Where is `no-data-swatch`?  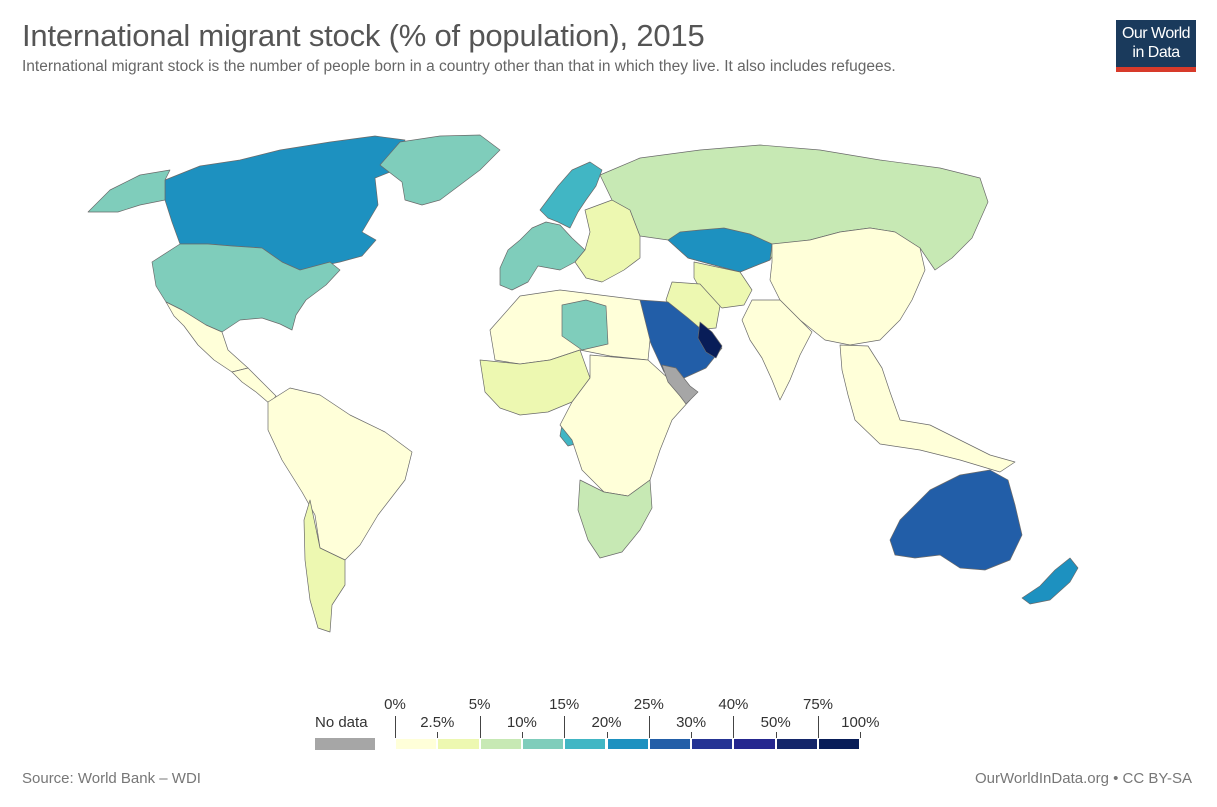
no-data-swatch is located at coordinates (345, 744).